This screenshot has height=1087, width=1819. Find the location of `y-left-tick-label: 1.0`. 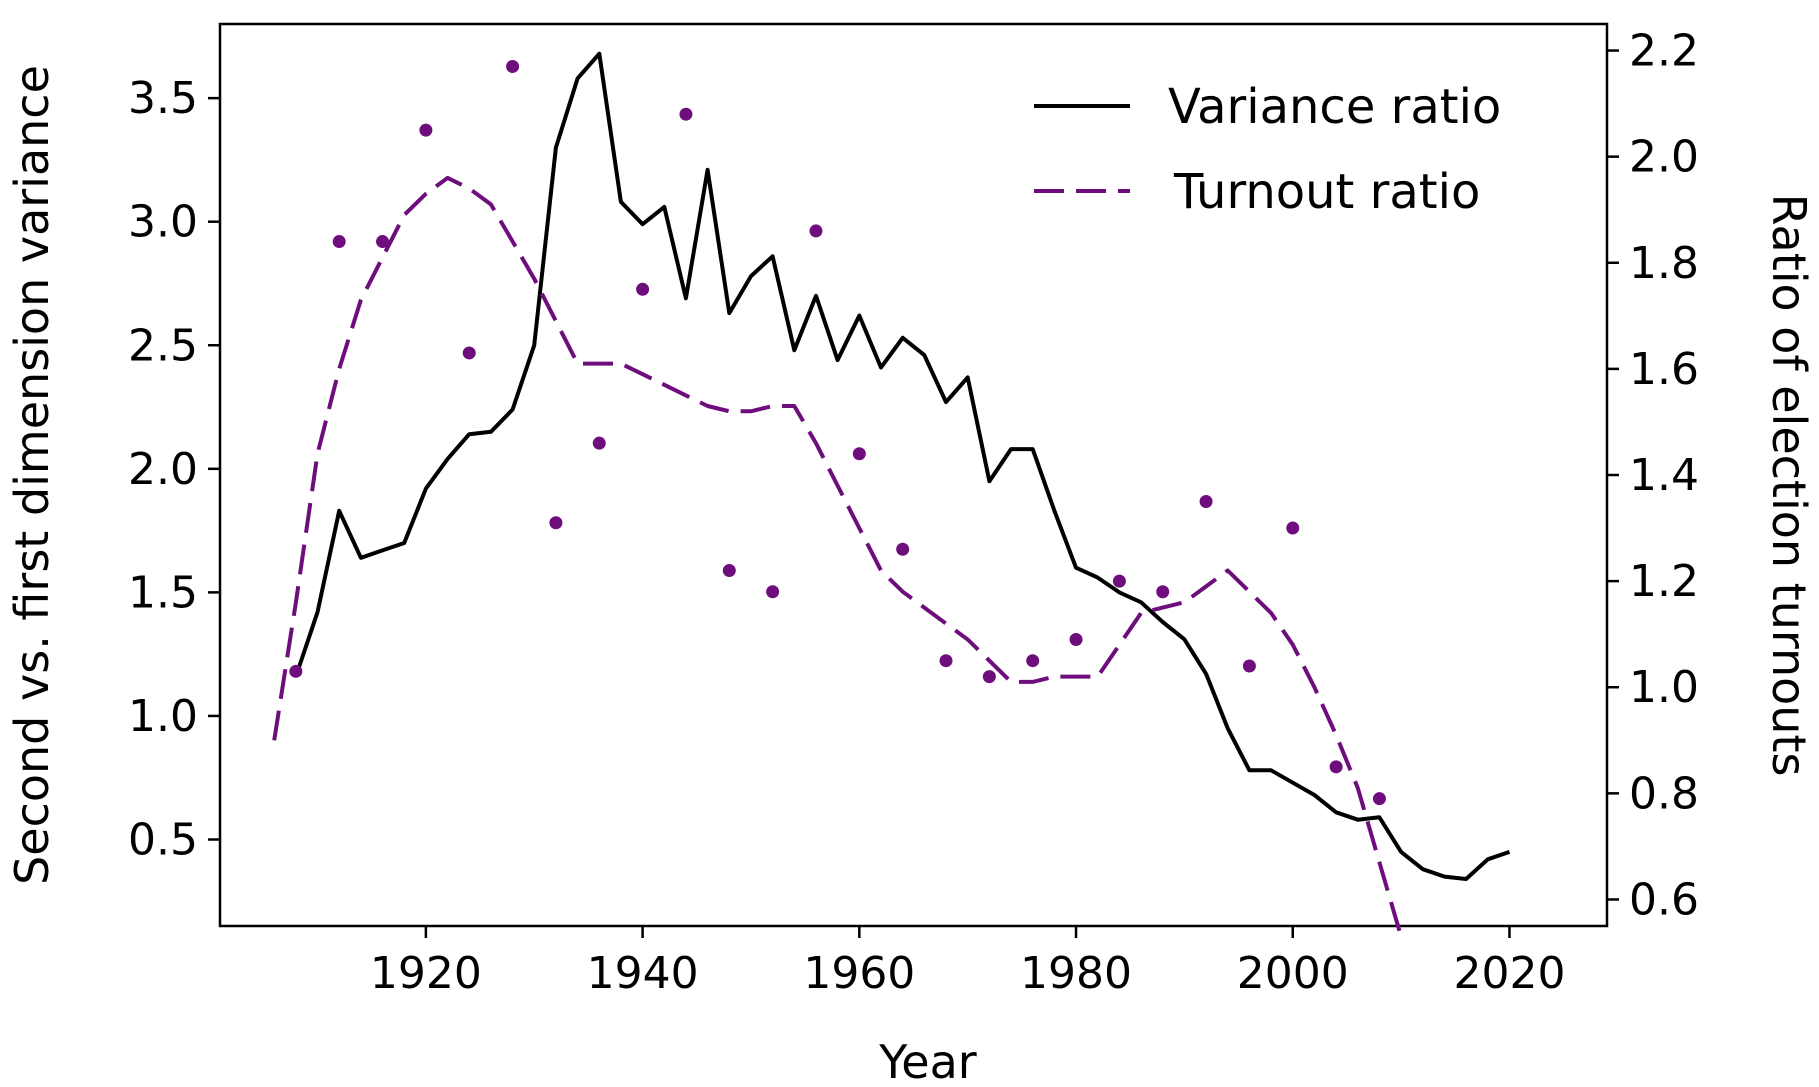

y-left-tick-label: 1.0 is located at coordinates (163, 716).